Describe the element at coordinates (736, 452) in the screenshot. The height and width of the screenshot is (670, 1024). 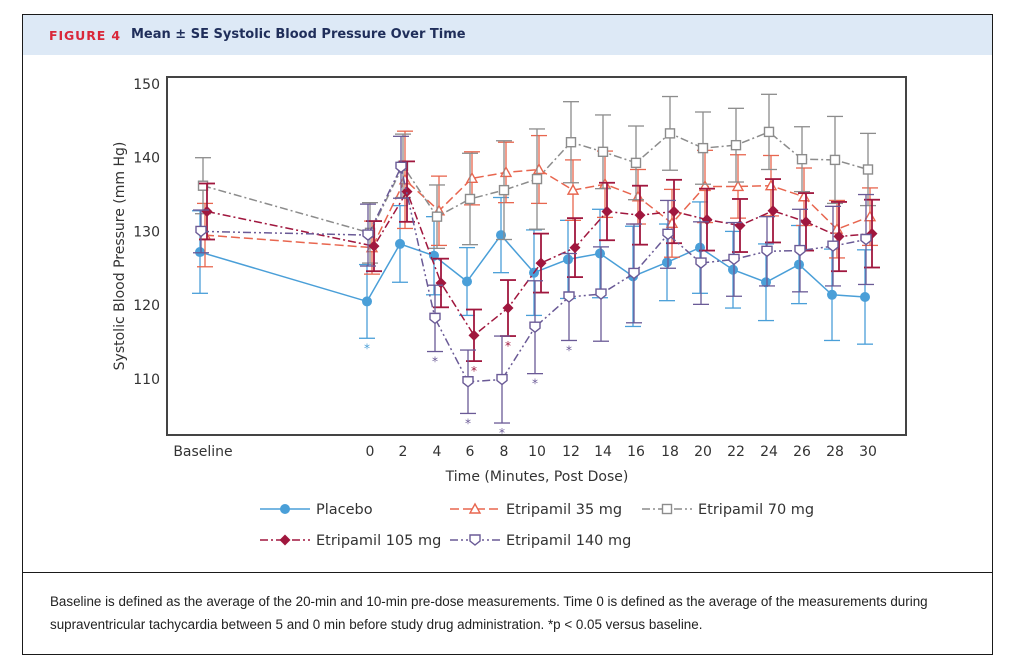
I see `x-tick-label: 22` at that location.